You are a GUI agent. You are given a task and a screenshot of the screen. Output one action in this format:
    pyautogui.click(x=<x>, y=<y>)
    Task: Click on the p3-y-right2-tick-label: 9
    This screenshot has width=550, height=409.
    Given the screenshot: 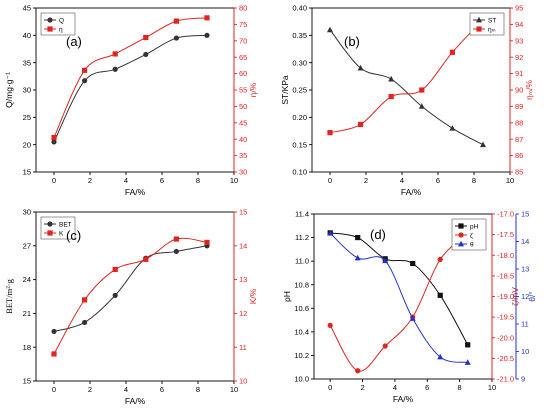 What is the action you would take?
    pyautogui.click(x=523, y=379)
    